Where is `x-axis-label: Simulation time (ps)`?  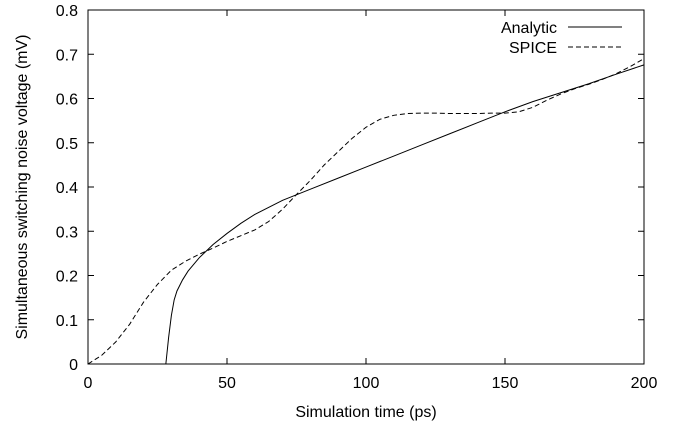
x-axis-label: Simulation time (ps) is located at coordinates (365, 412).